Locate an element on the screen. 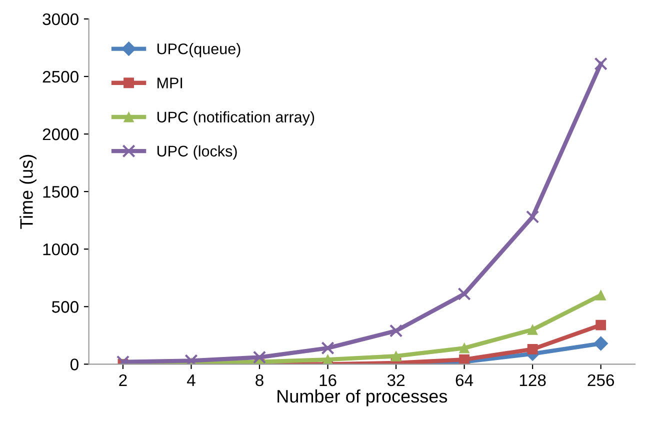 The width and height of the screenshot is (658, 421). x-tick-label: 64 is located at coordinates (465, 380).